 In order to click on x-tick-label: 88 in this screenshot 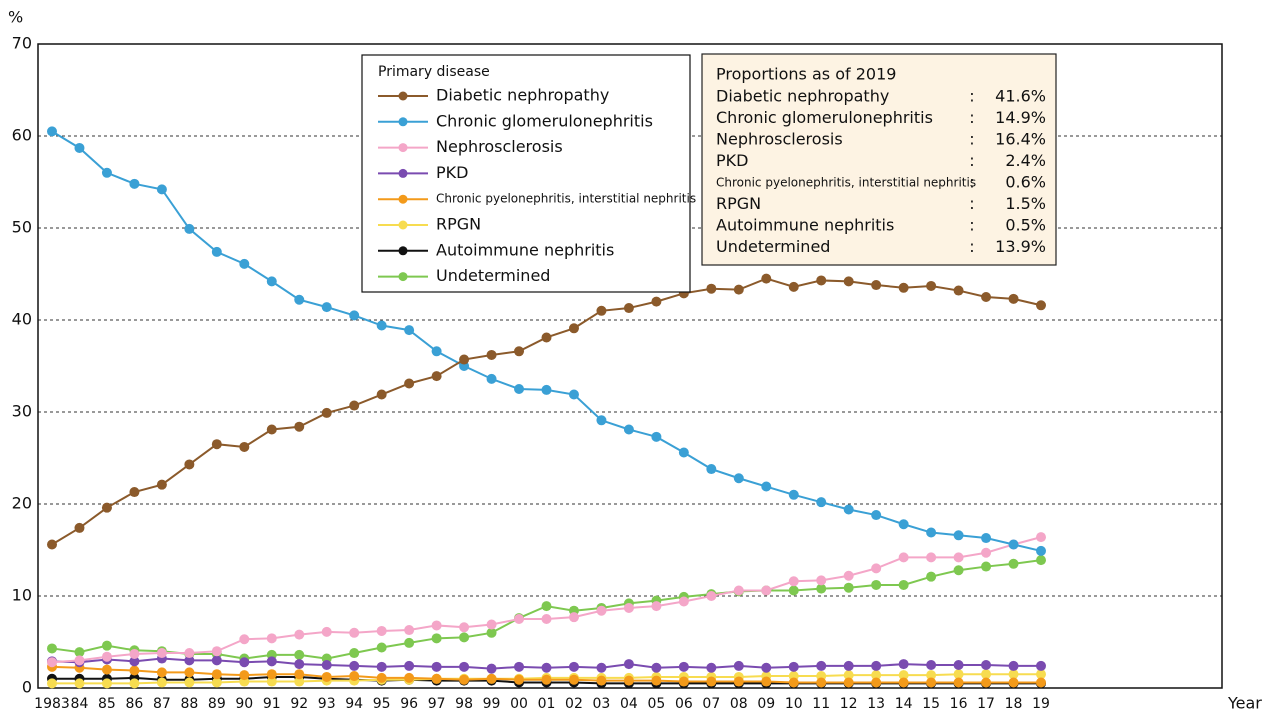, I will do `click(189, 703)`.